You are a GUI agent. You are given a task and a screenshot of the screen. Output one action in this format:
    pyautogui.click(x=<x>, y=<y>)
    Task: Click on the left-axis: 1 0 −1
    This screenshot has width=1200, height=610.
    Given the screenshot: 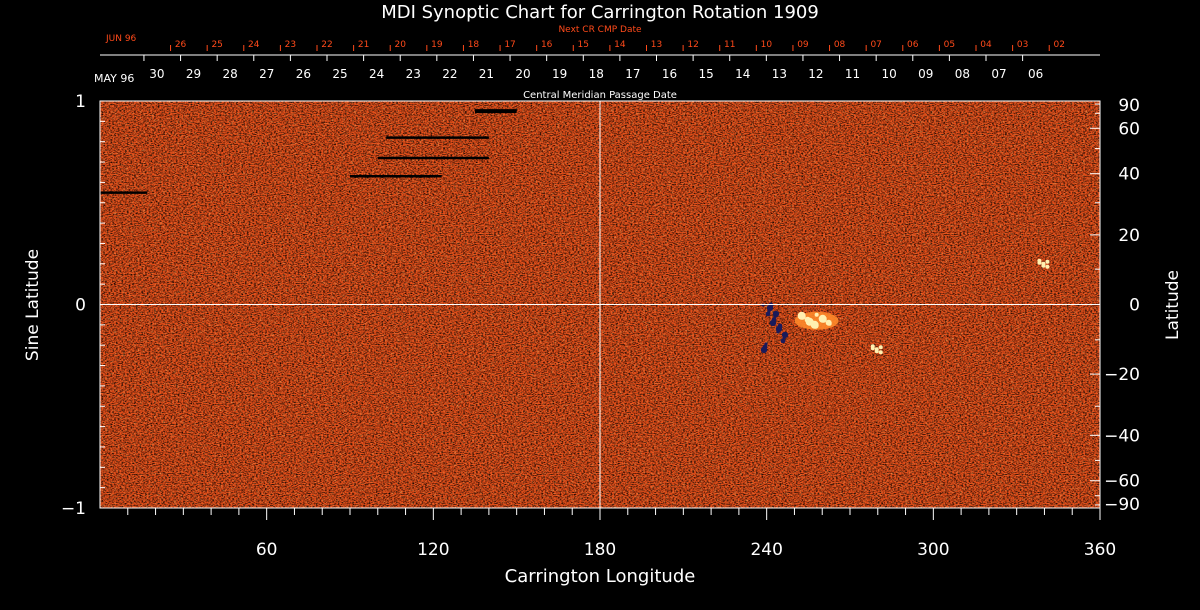 What is the action you would take?
    pyautogui.click(x=85, y=305)
    